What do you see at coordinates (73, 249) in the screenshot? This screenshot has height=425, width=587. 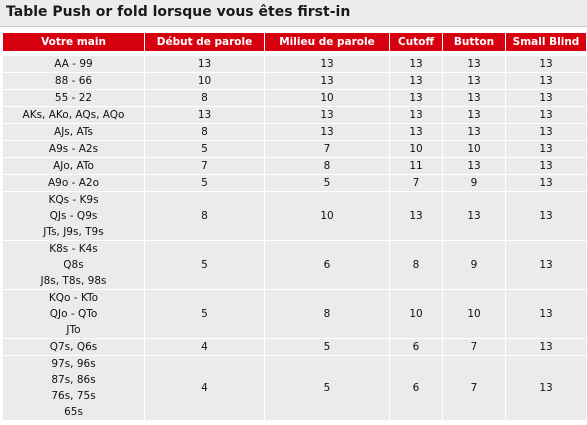 I see `hand-line: K8s - K4s` at bounding box center [73, 249].